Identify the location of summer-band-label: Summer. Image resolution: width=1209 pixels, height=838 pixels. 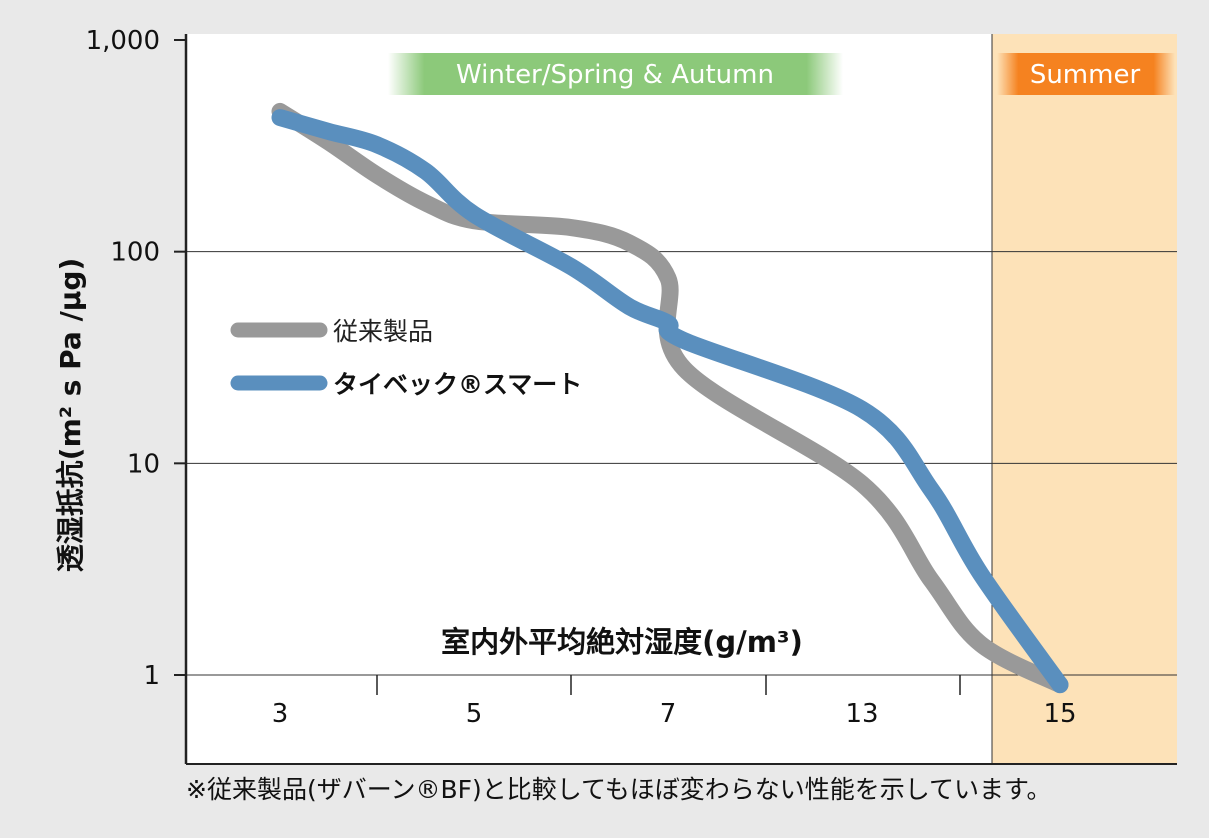
(1085, 75).